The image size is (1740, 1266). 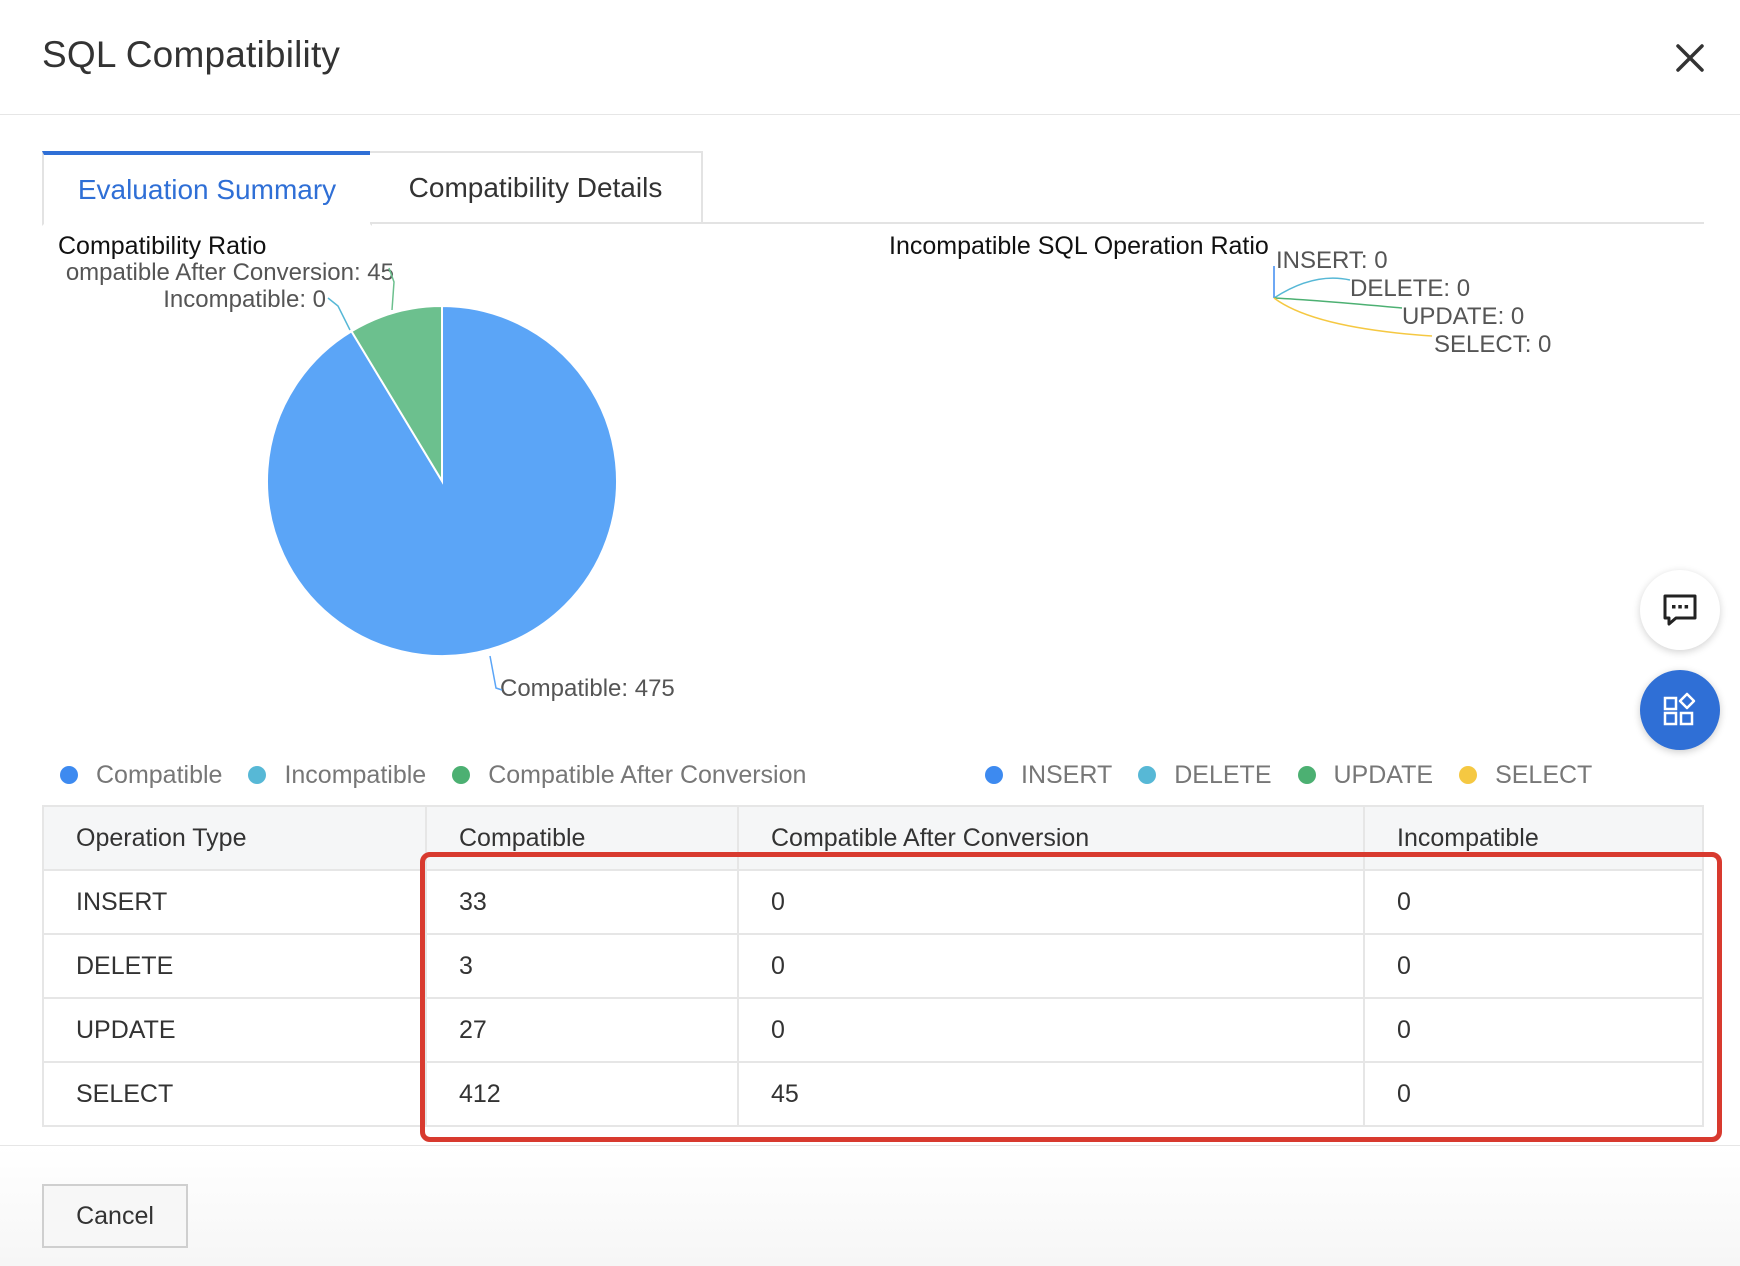 I want to click on cell-compatible: 27, so click(x=582, y=1030).